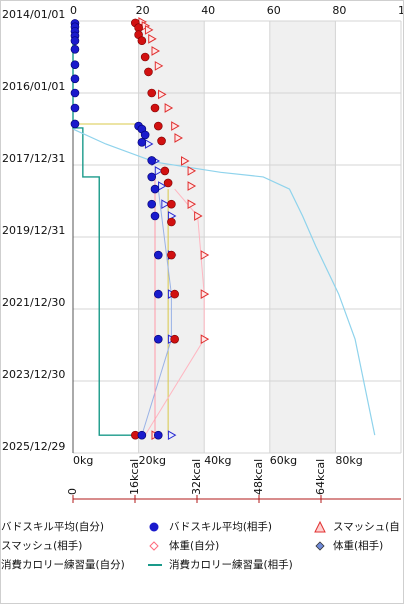  Describe the element at coordinates (208, 10) in the screenshot. I see `top-tick-label: 40` at that location.